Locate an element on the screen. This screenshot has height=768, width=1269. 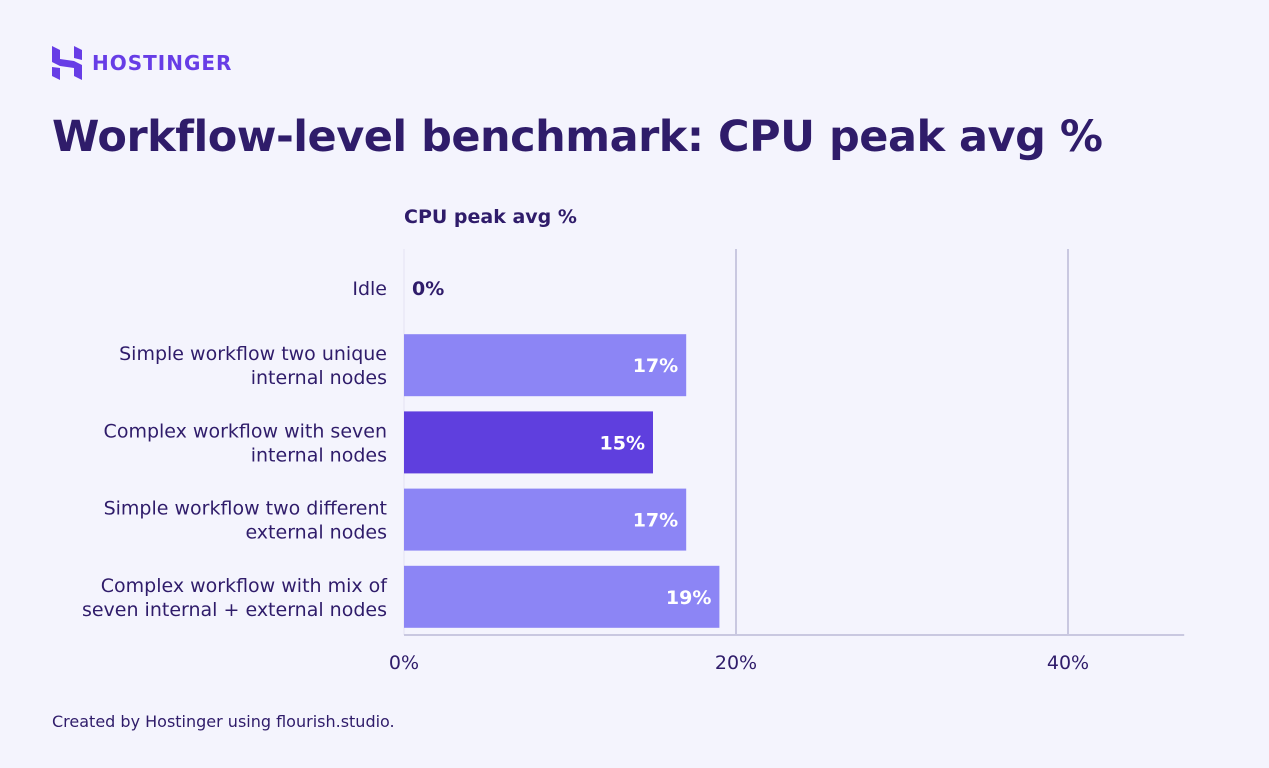
category-label: external nodes is located at coordinates (316, 533).